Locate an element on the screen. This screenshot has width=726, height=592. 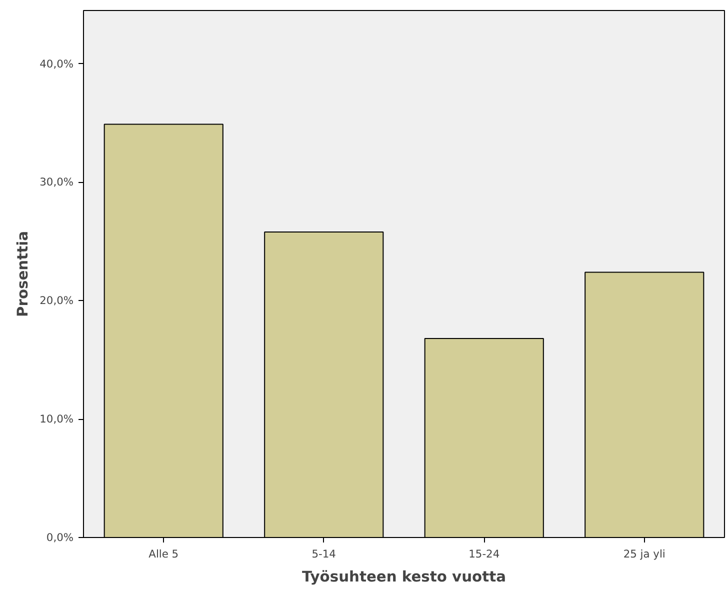
y-tick-label: 40,0% is located at coordinates (57, 63).